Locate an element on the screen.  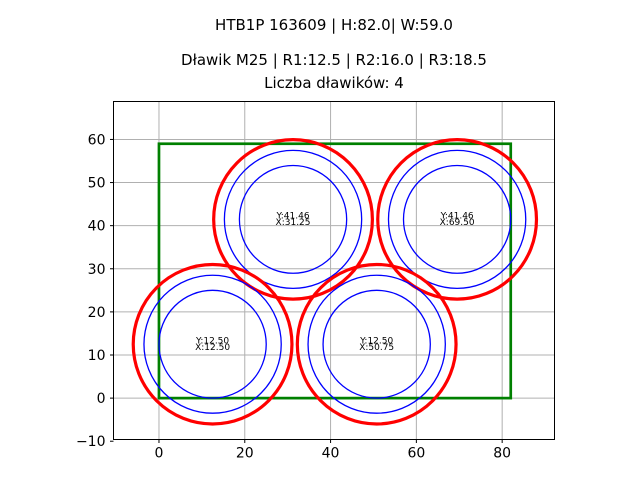
gland-label: Y:41.46 X:69.50 is located at coordinates (457, 220).